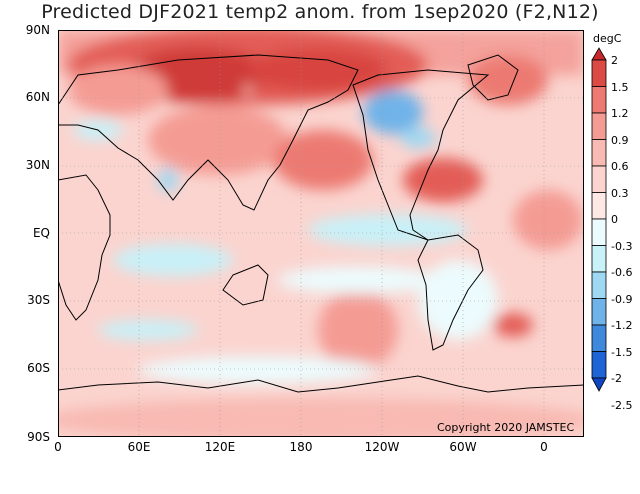 Image resolution: width=640 pixels, height=494 pixels. I want to click on lat-label-30s: 30S, so click(38, 300).